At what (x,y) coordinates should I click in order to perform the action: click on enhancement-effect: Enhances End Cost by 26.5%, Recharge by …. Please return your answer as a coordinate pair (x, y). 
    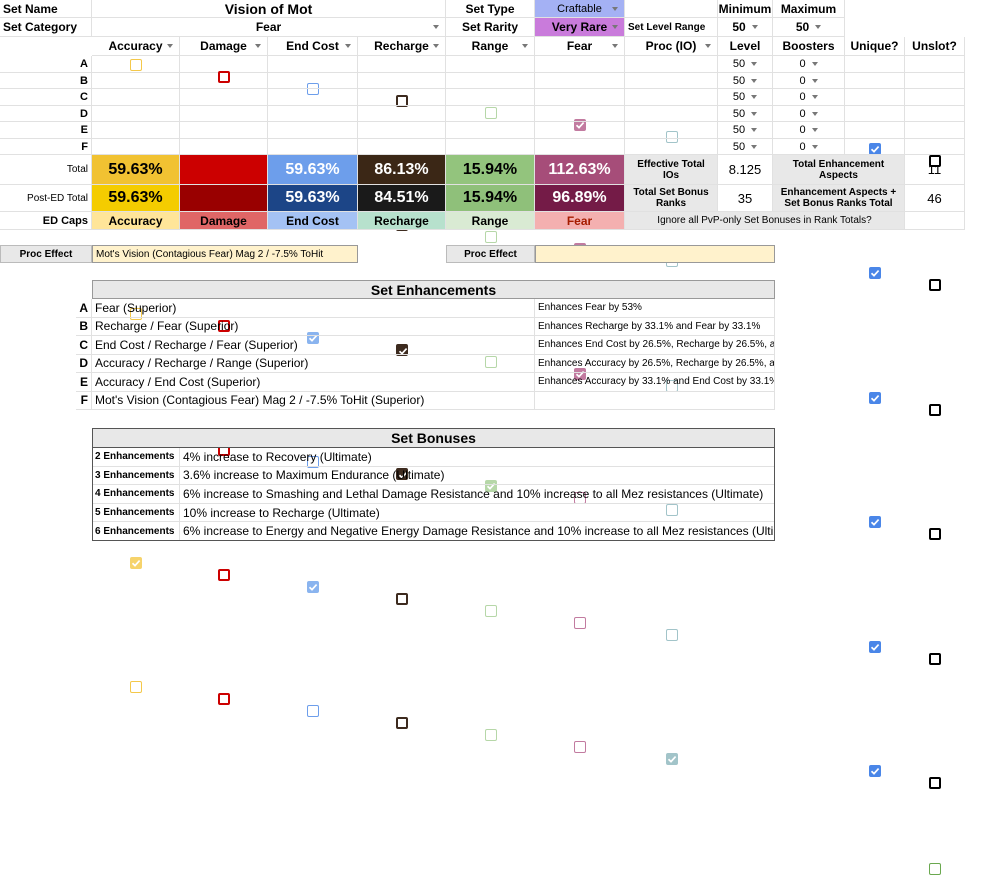
    Looking at the image, I should click on (655, 345).